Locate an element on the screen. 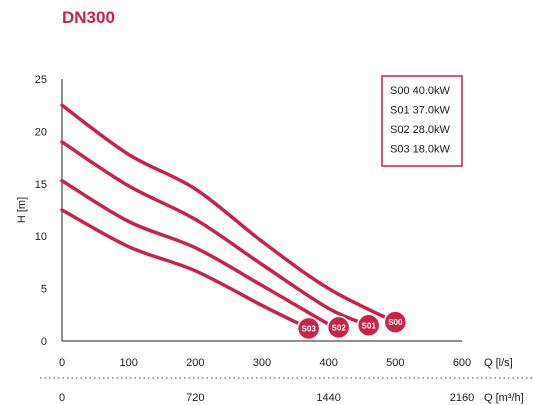 Image resolution: width=534 pixels, height=405 pixels. x-tick-label: 600 is located at coordinates (462, 363).